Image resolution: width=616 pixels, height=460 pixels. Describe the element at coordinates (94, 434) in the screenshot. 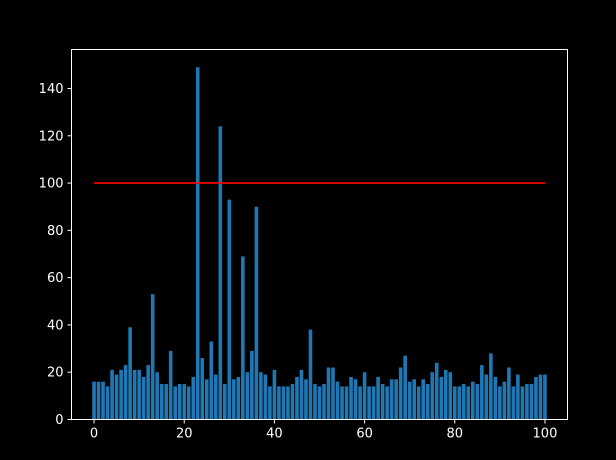

I see `x-tick-label-0: 0` at that location.